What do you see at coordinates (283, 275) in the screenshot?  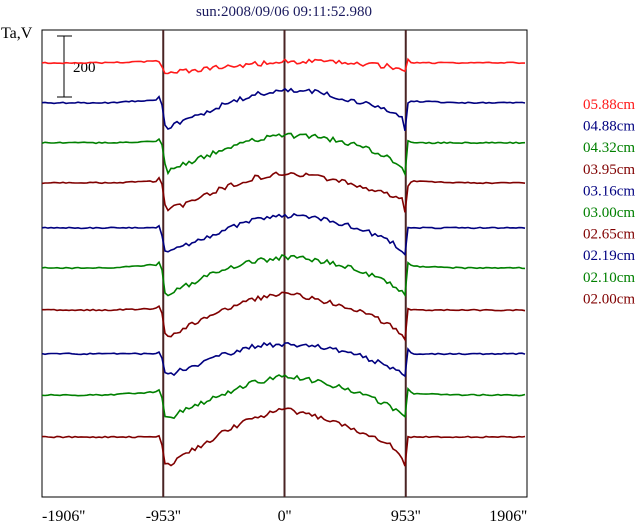 I see `series-line-03-00cm` at bounding box center [283, 275].